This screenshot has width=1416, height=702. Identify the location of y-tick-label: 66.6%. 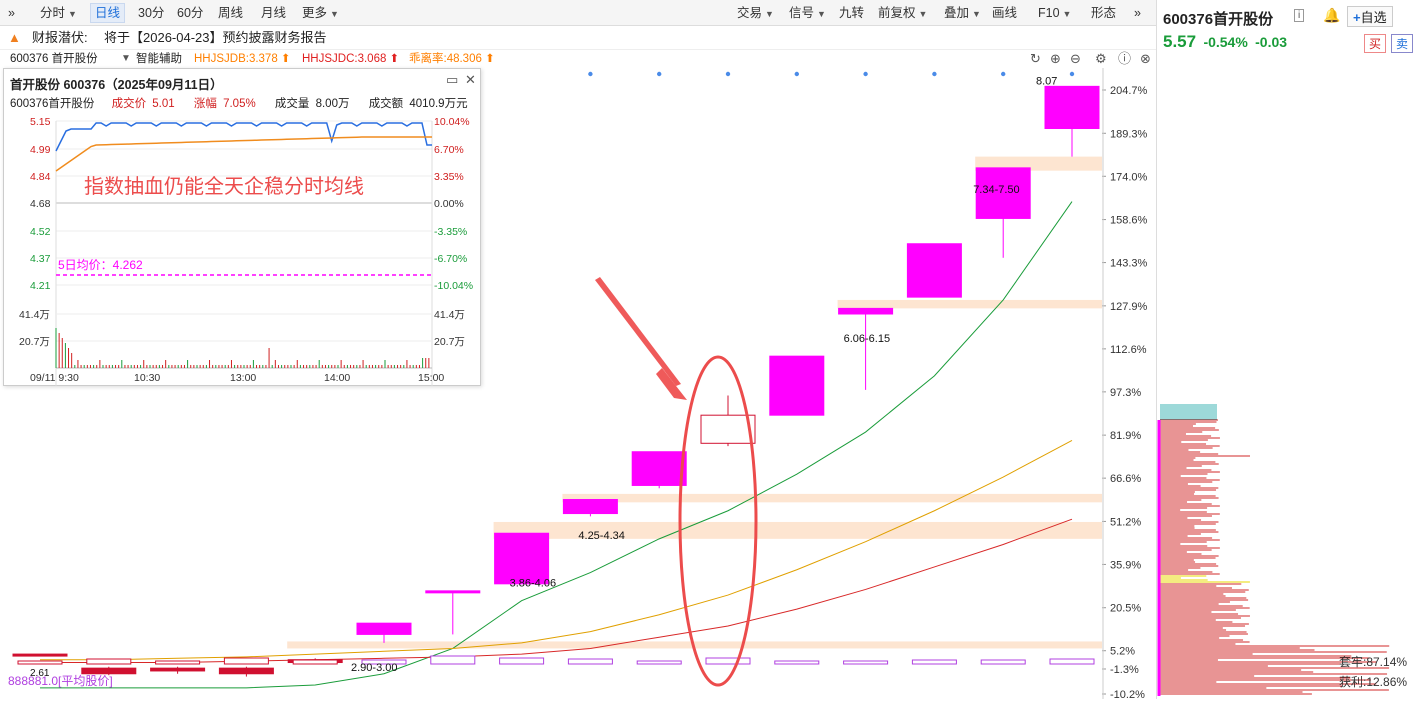
(1125, 479).